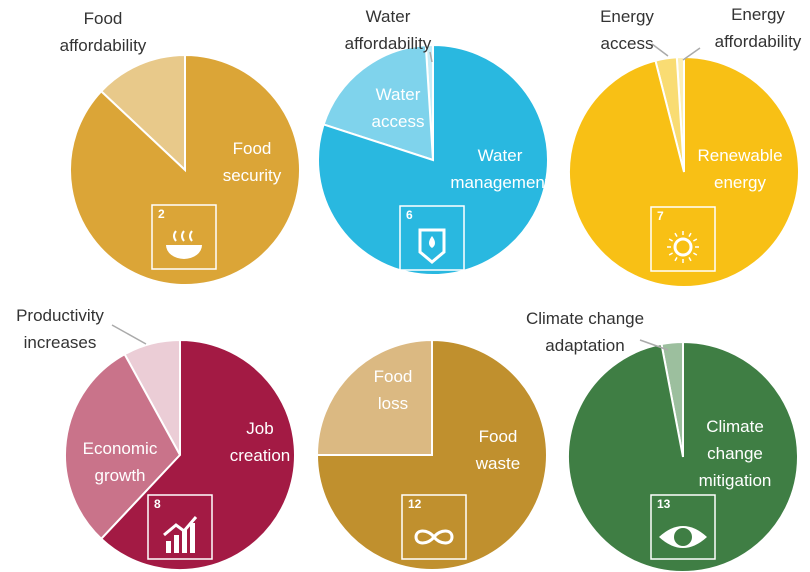 This screenshot has height=572, width=810. What do you see at coordinates (388, 30) in the screenshot?
I see `slice-label: Water affordability` at bounding box center [388, 30].